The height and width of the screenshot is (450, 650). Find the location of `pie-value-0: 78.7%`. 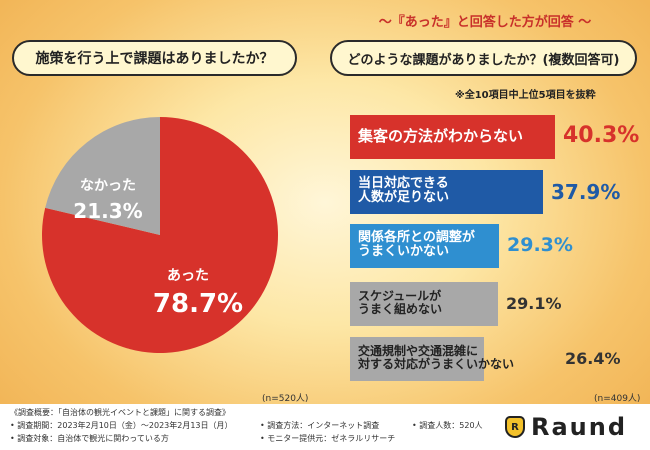

pie-value-0: 78.7% is located at coordinates (198, 304).